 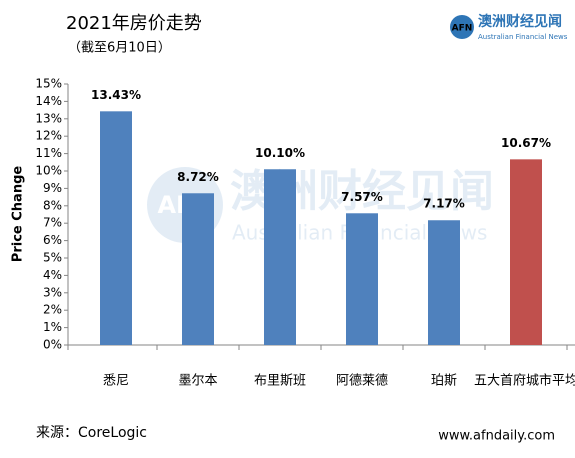 What do you see at coordinates (48, 84) in the screenshot?
I see `y-tick-label: 15%` at bounding box center [48, 84].